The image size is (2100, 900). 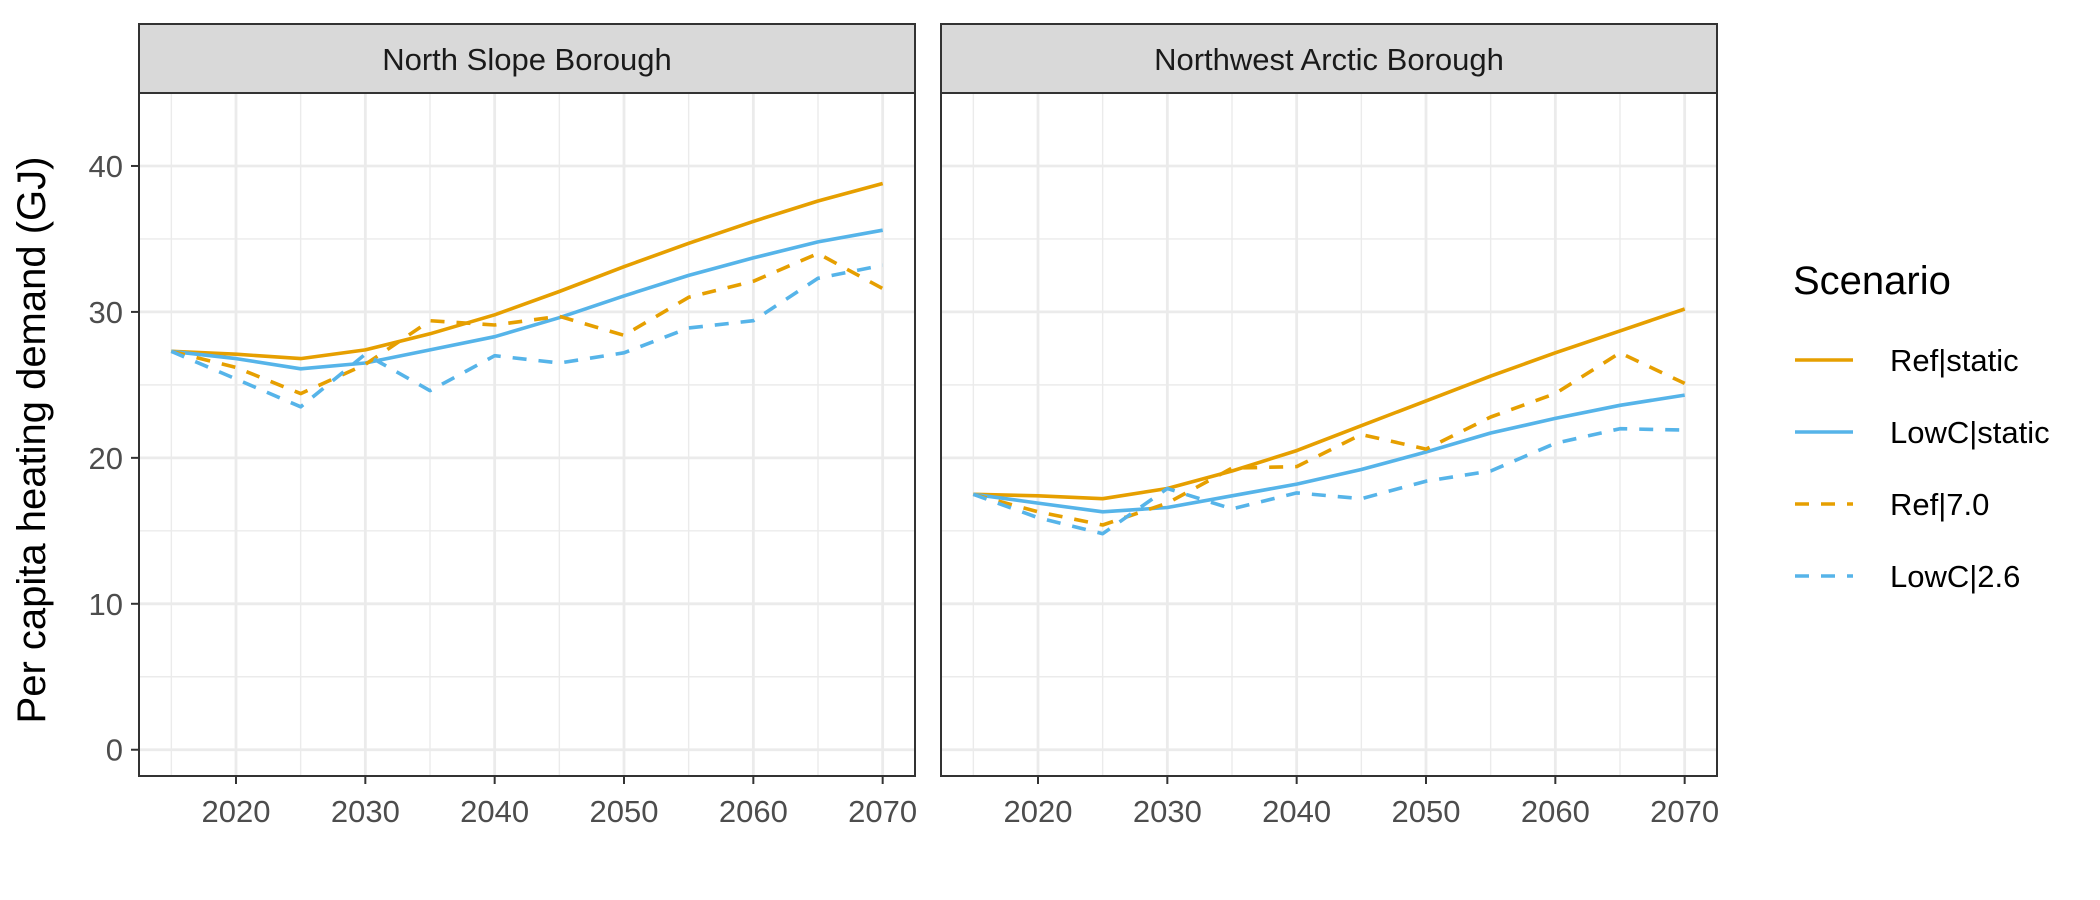 I want to click on panel-1-title: North Slope Borough, so click(x=527, y=59).